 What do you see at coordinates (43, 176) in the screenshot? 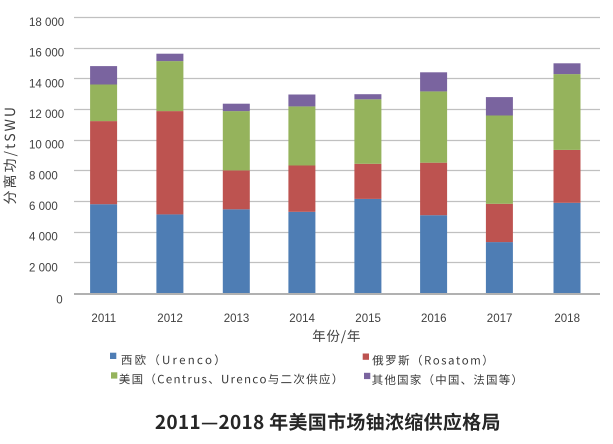
I see `svg-text: 8 000` at bounding box center [43, 176].